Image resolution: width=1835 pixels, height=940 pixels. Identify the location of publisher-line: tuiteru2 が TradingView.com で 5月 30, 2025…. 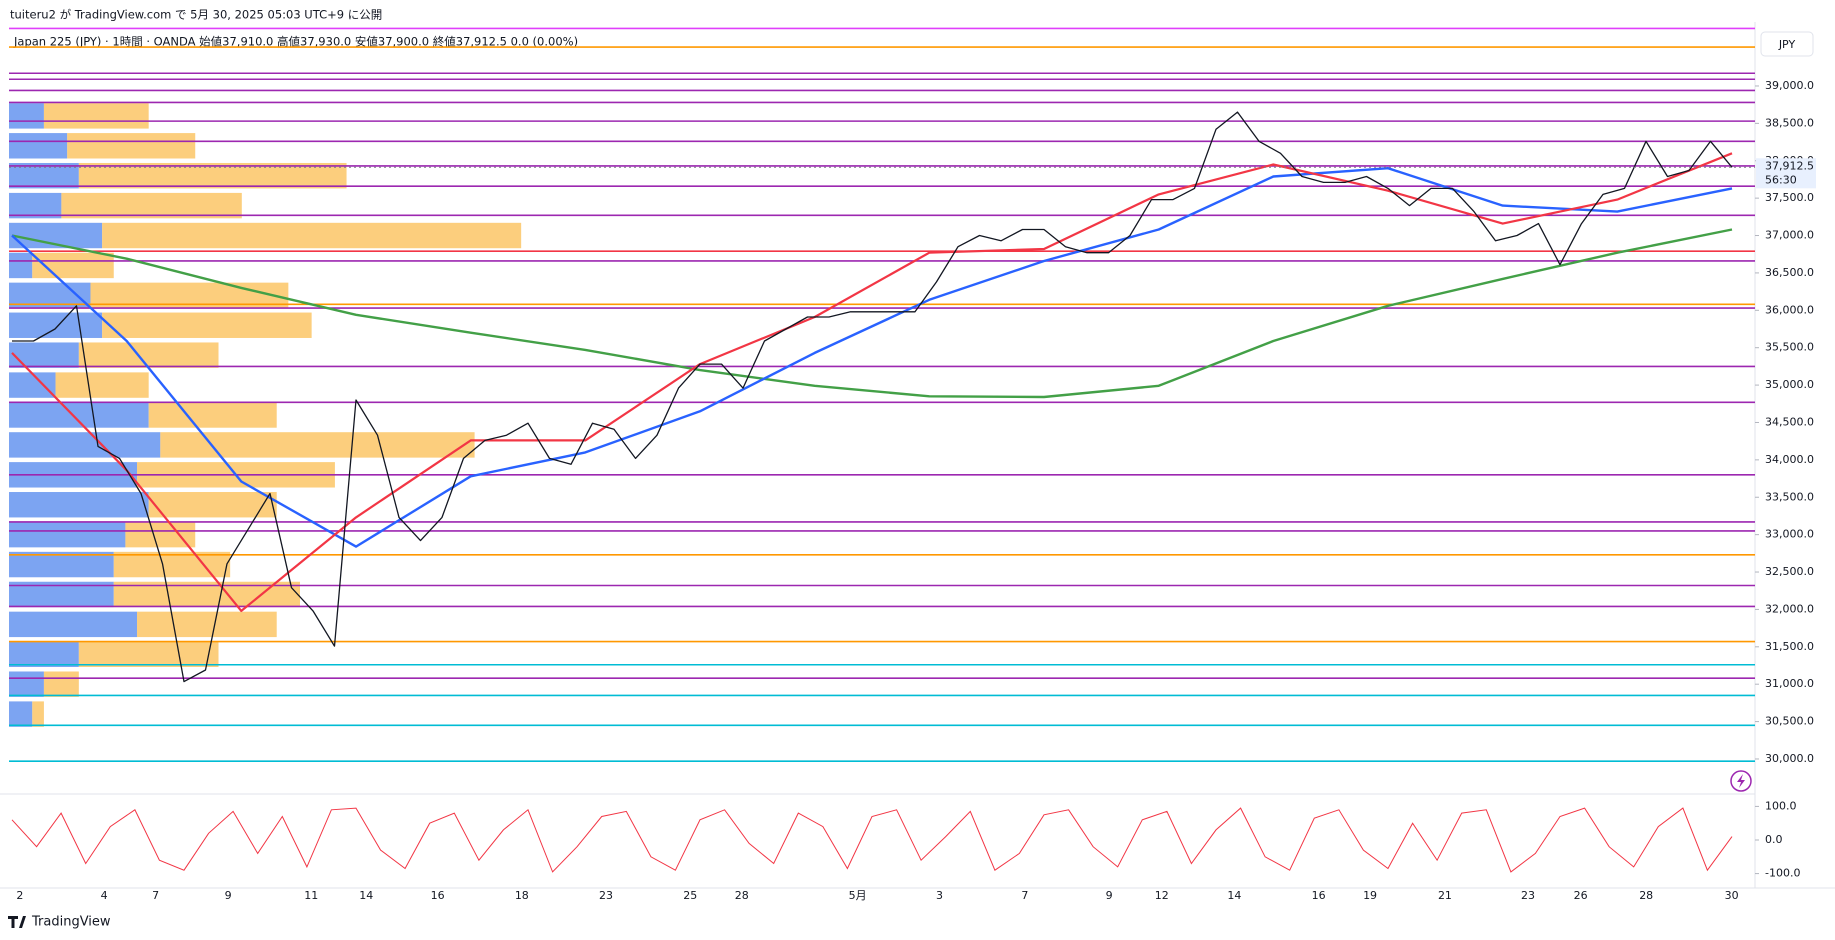
(196, 15).